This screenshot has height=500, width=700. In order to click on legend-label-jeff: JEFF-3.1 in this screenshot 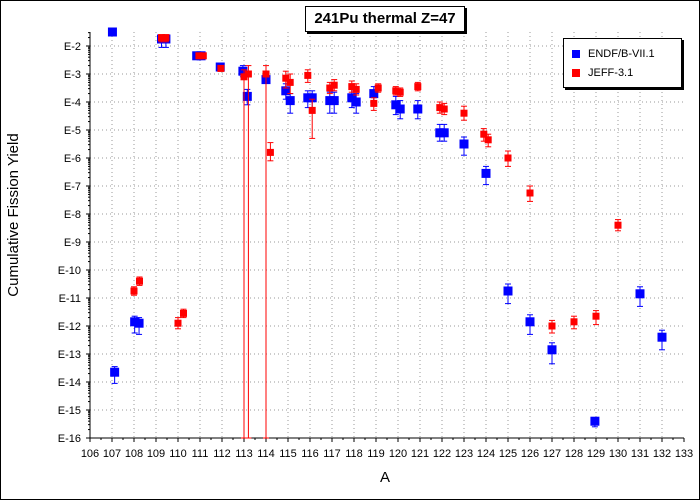, I will do `click(611, 73)`.